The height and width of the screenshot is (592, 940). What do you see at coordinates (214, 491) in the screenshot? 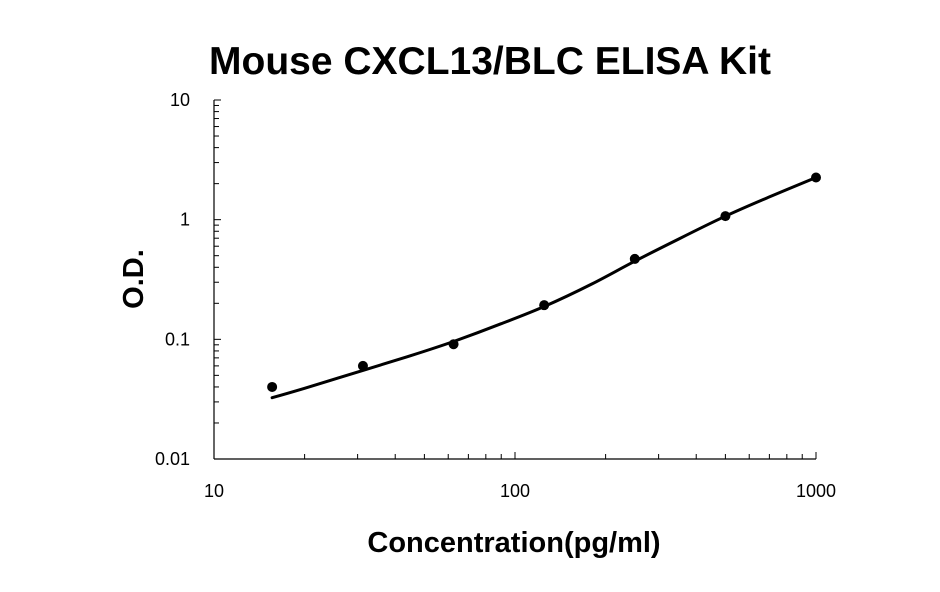
I see `x-tick-label: 10` at bounding box center [214, 491].